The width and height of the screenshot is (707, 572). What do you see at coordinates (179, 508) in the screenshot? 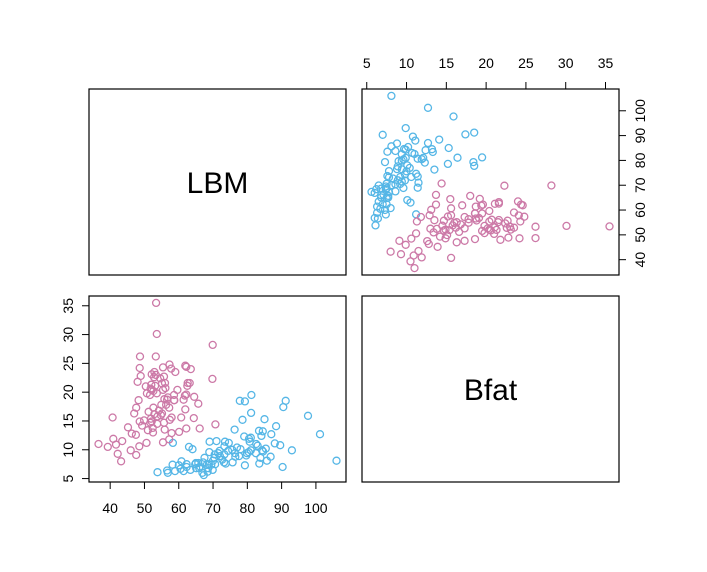
I see `x-axis-bottom-lbm-label-2: 60` at bounding box center [179, 508].